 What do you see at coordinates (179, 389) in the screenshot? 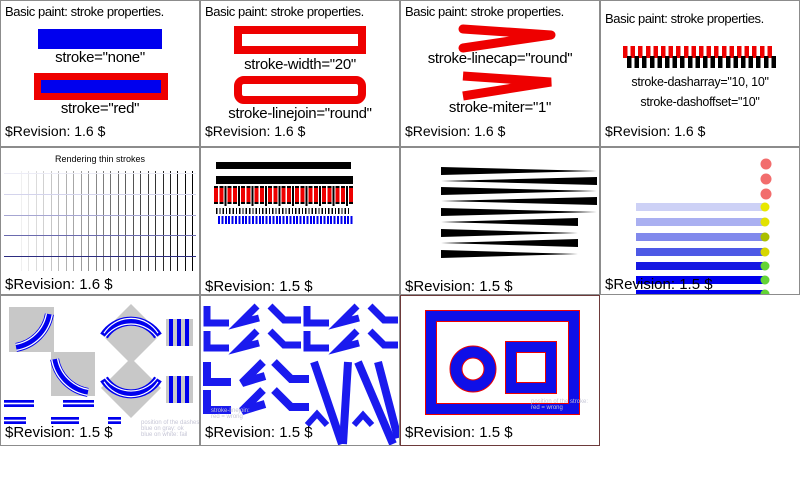
I see `striped-square-bottom` at bounding box center [179, 389].